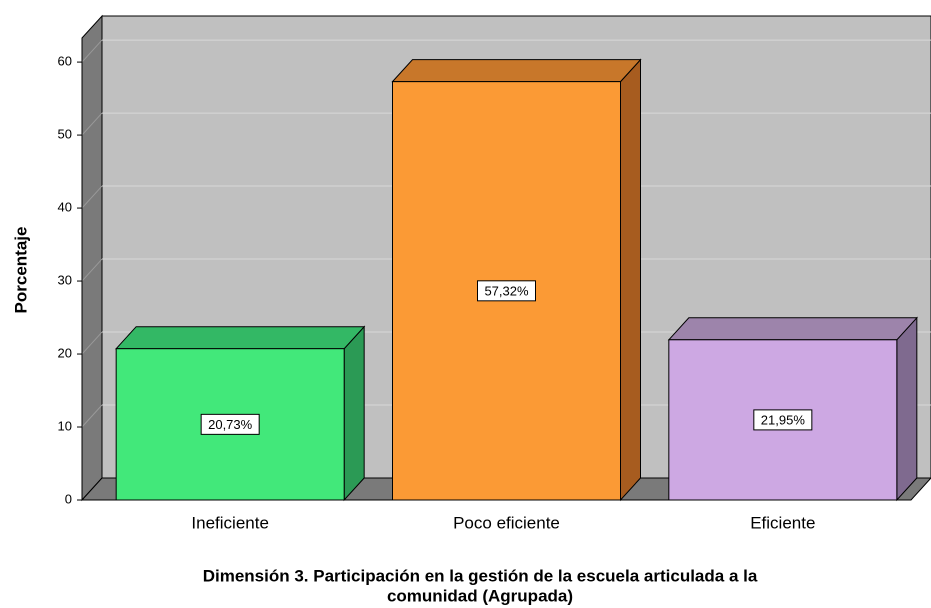 This screenshot has height=608, width=931. Describe the element at coordinates (20, 270) in the screenshot. I see `y-axis-label: Porcentaje` at that location.